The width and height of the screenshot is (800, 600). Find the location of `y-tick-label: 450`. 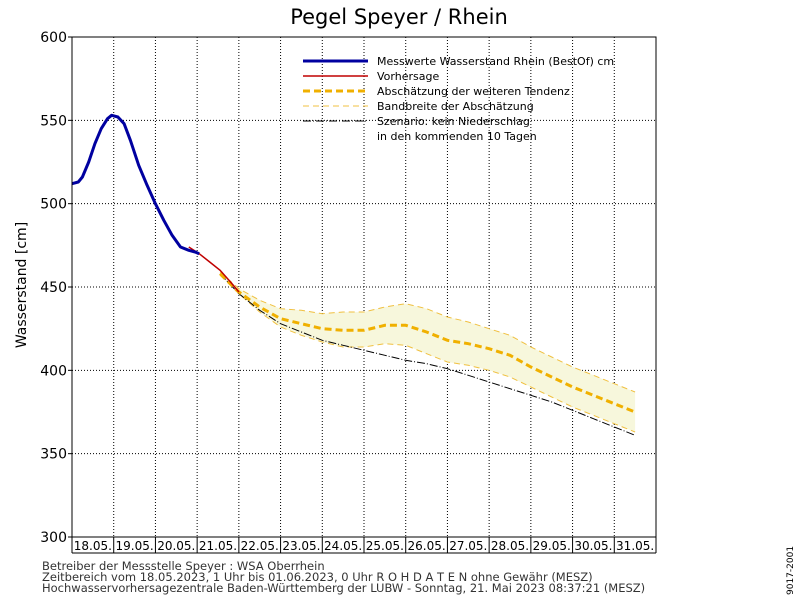

y-tick-label: 450 is located at coordinates (53, 288).